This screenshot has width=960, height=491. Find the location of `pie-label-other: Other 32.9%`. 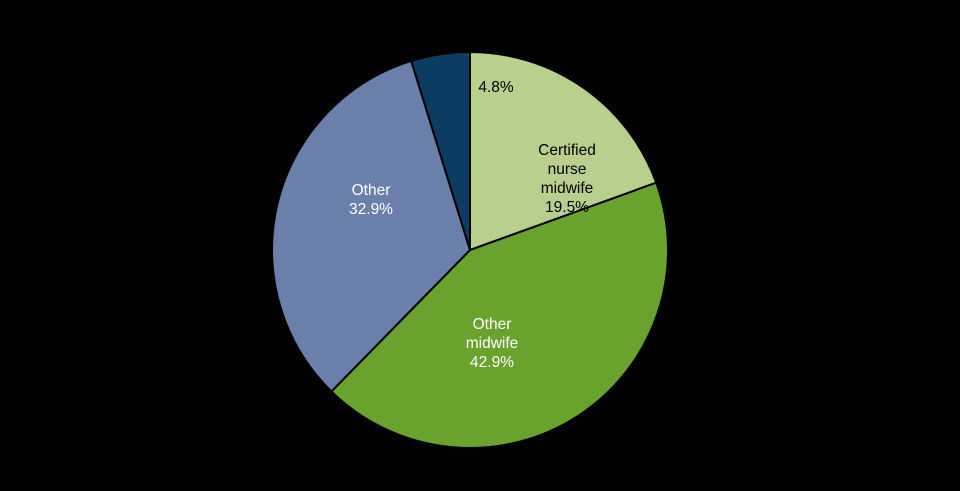

pie-label-other: Other 32.9% is located at coordinates (371, 200).